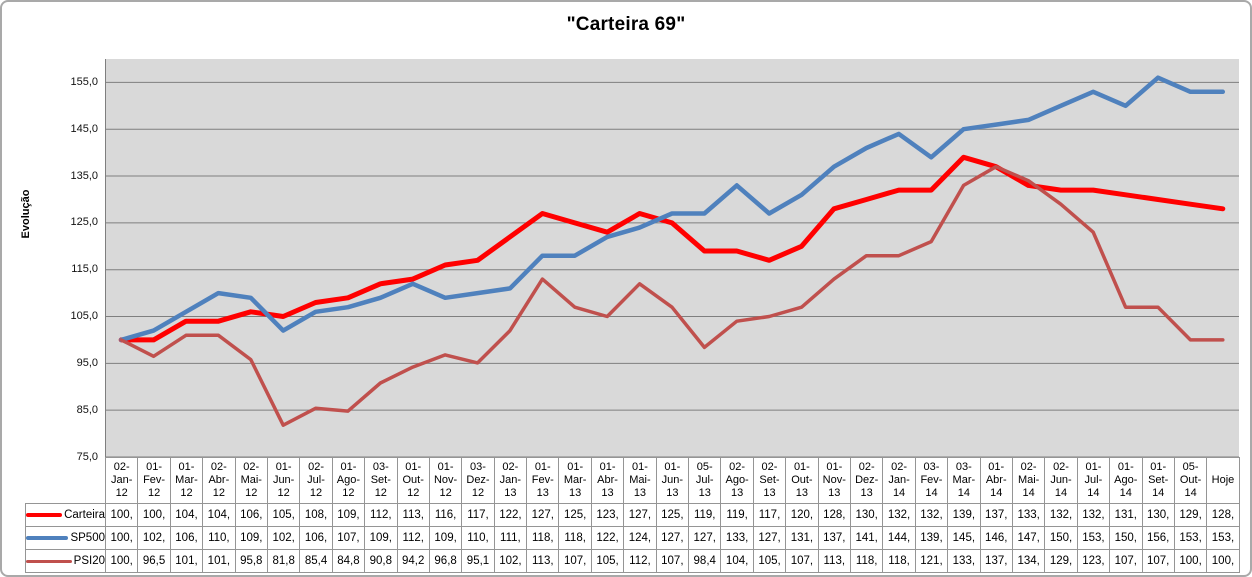 Image resolution: width=1252 pixels, height=577 pixels. Describe the element at coordinates (607, 480) in the screenshot. I see `table-column-header: 01- Abr- 13` at that location.